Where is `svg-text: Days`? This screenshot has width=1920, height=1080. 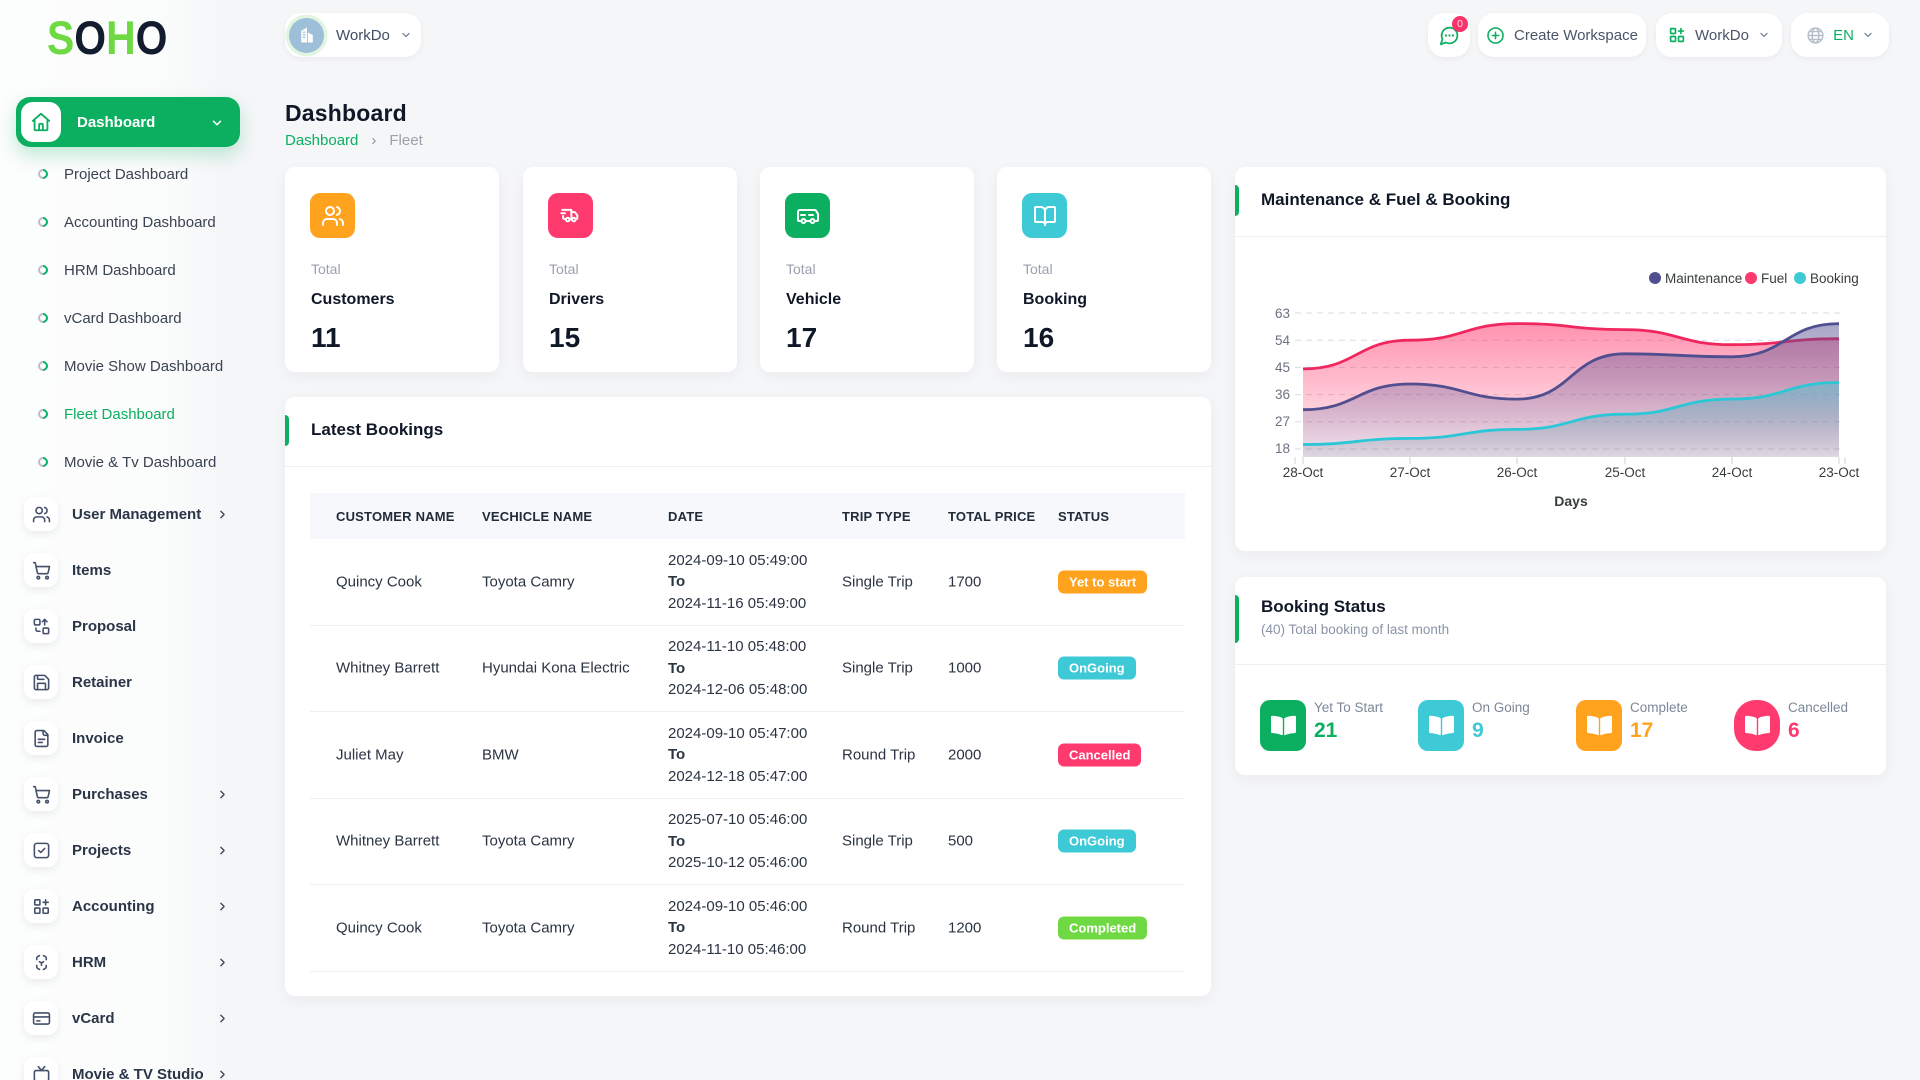
svg-text: Days is located at coordinates (1571, 501).